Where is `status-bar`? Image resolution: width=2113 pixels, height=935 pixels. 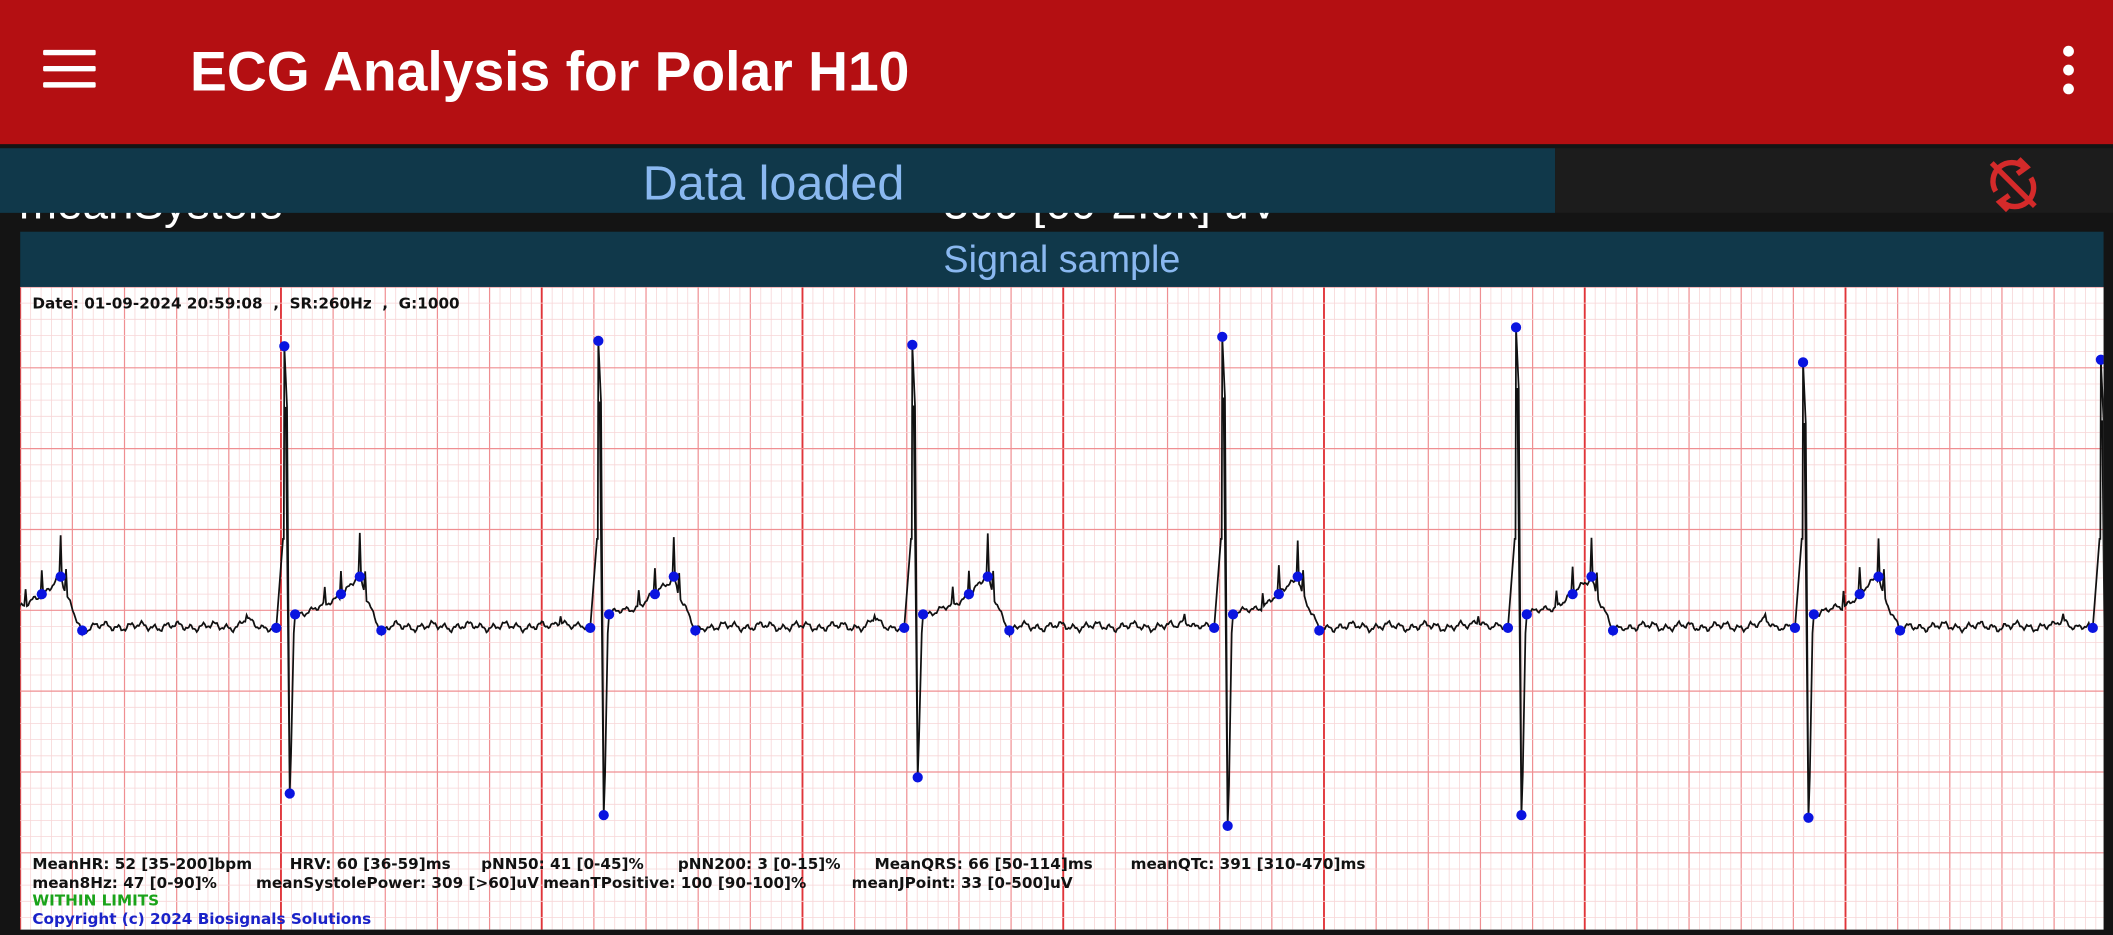 status-bar is located at coordinates (778, 180).